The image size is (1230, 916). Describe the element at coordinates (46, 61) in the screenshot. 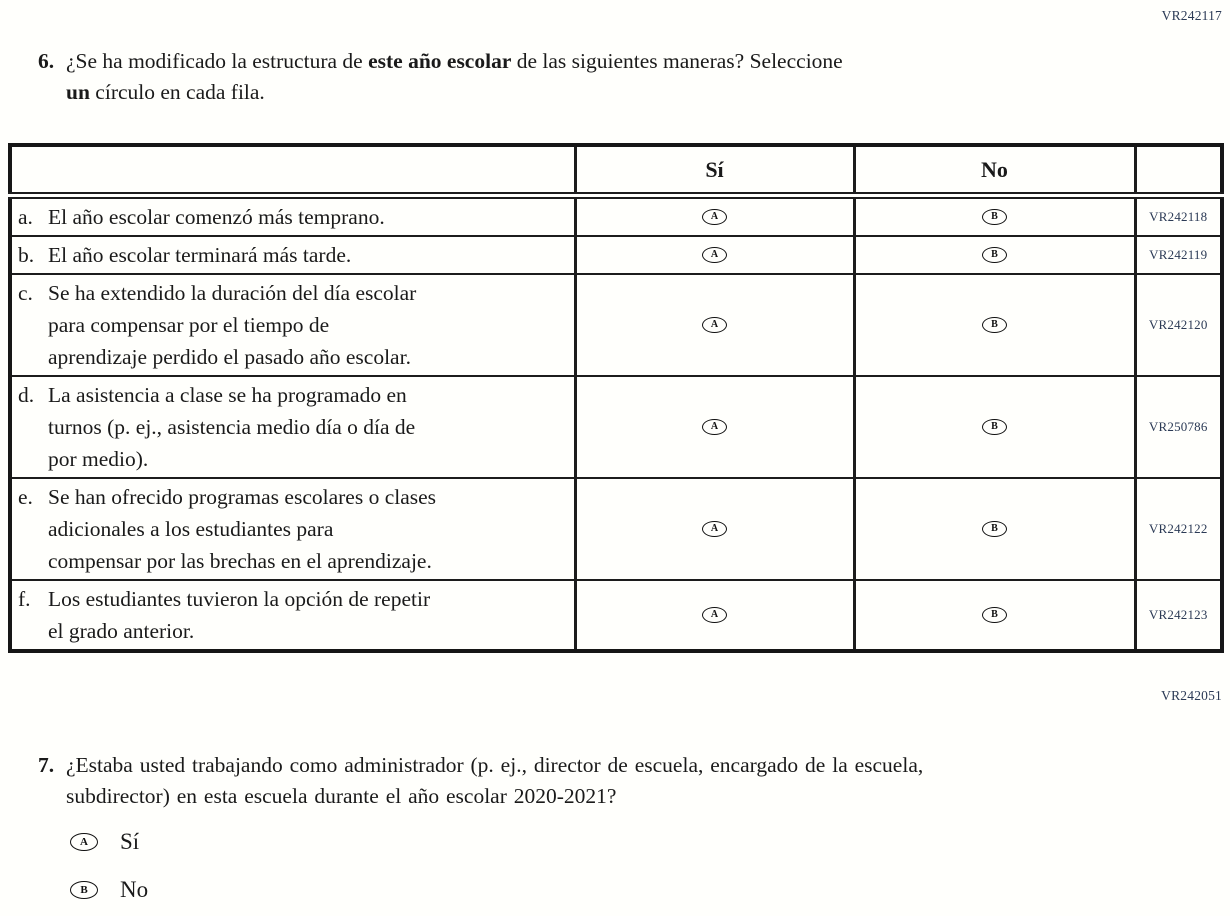

I see `question-6-number: 6.` at that location.